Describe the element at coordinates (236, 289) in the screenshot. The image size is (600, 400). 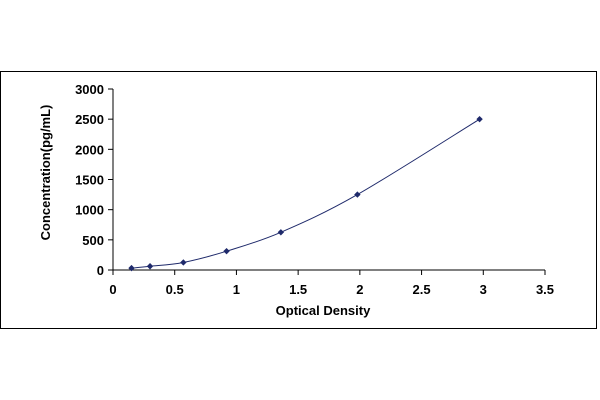
I see `x-tick-label: 1` at that location.